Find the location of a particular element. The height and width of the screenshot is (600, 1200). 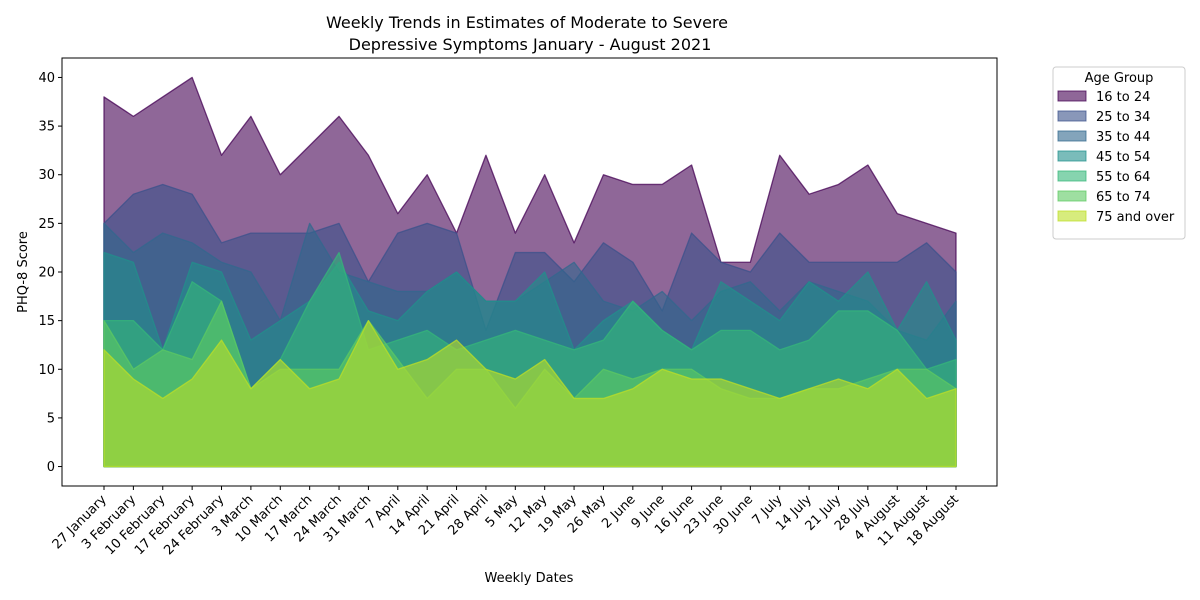

legend-label-3: 35 to 44 is located at coordinates (1123, 137).